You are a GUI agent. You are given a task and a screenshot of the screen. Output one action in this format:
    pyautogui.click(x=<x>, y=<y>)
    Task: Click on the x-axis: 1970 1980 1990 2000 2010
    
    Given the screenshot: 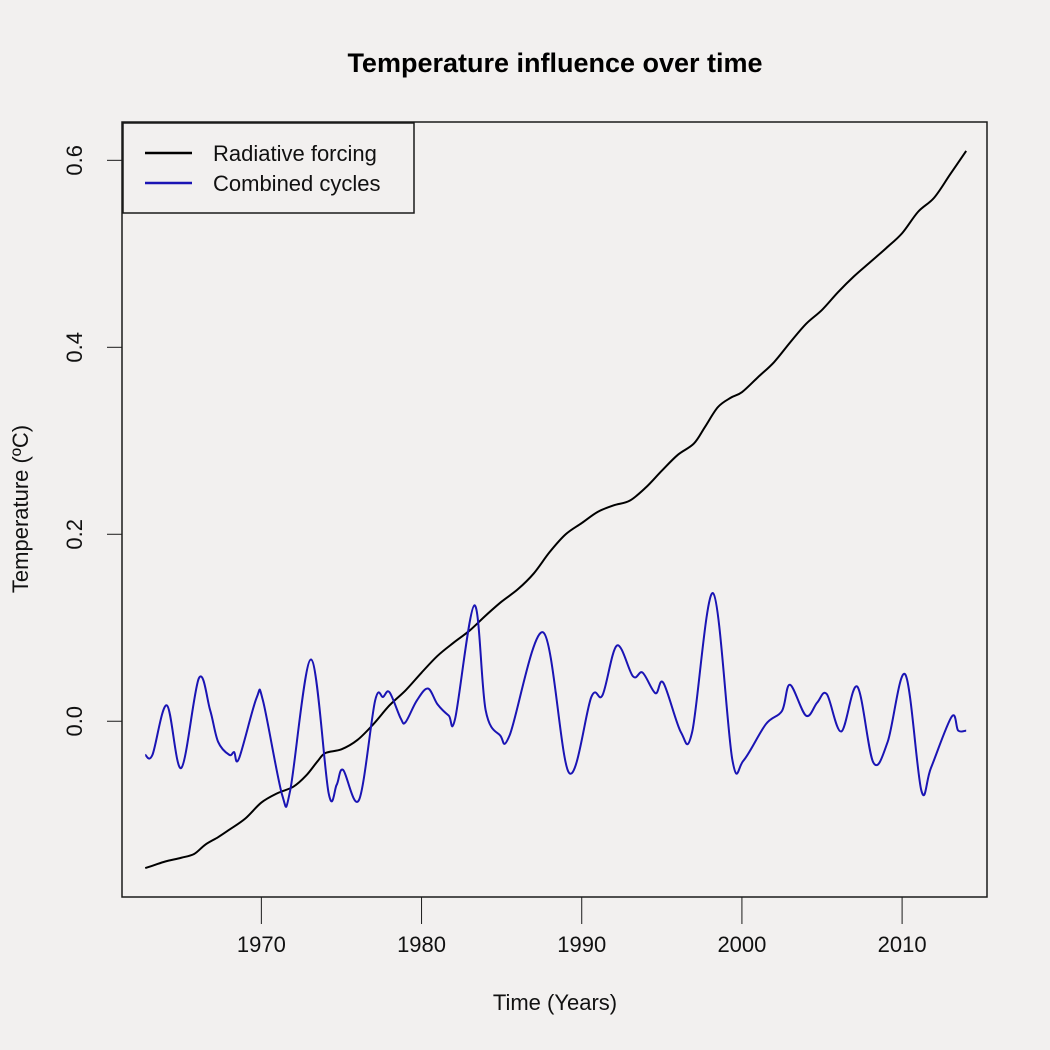 What is the action you would take?
    pyautogui.click(x=582, y=927)
    